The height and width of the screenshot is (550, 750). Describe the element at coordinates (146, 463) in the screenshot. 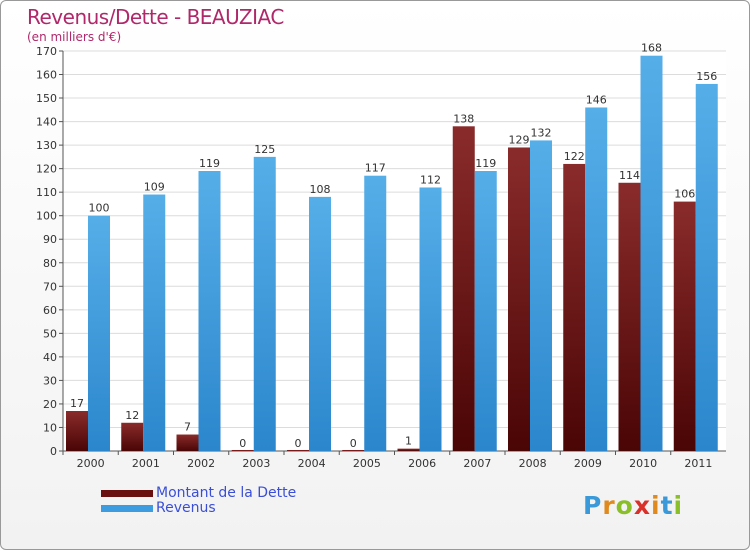

I see `x-tick-label: 2001` at that location.